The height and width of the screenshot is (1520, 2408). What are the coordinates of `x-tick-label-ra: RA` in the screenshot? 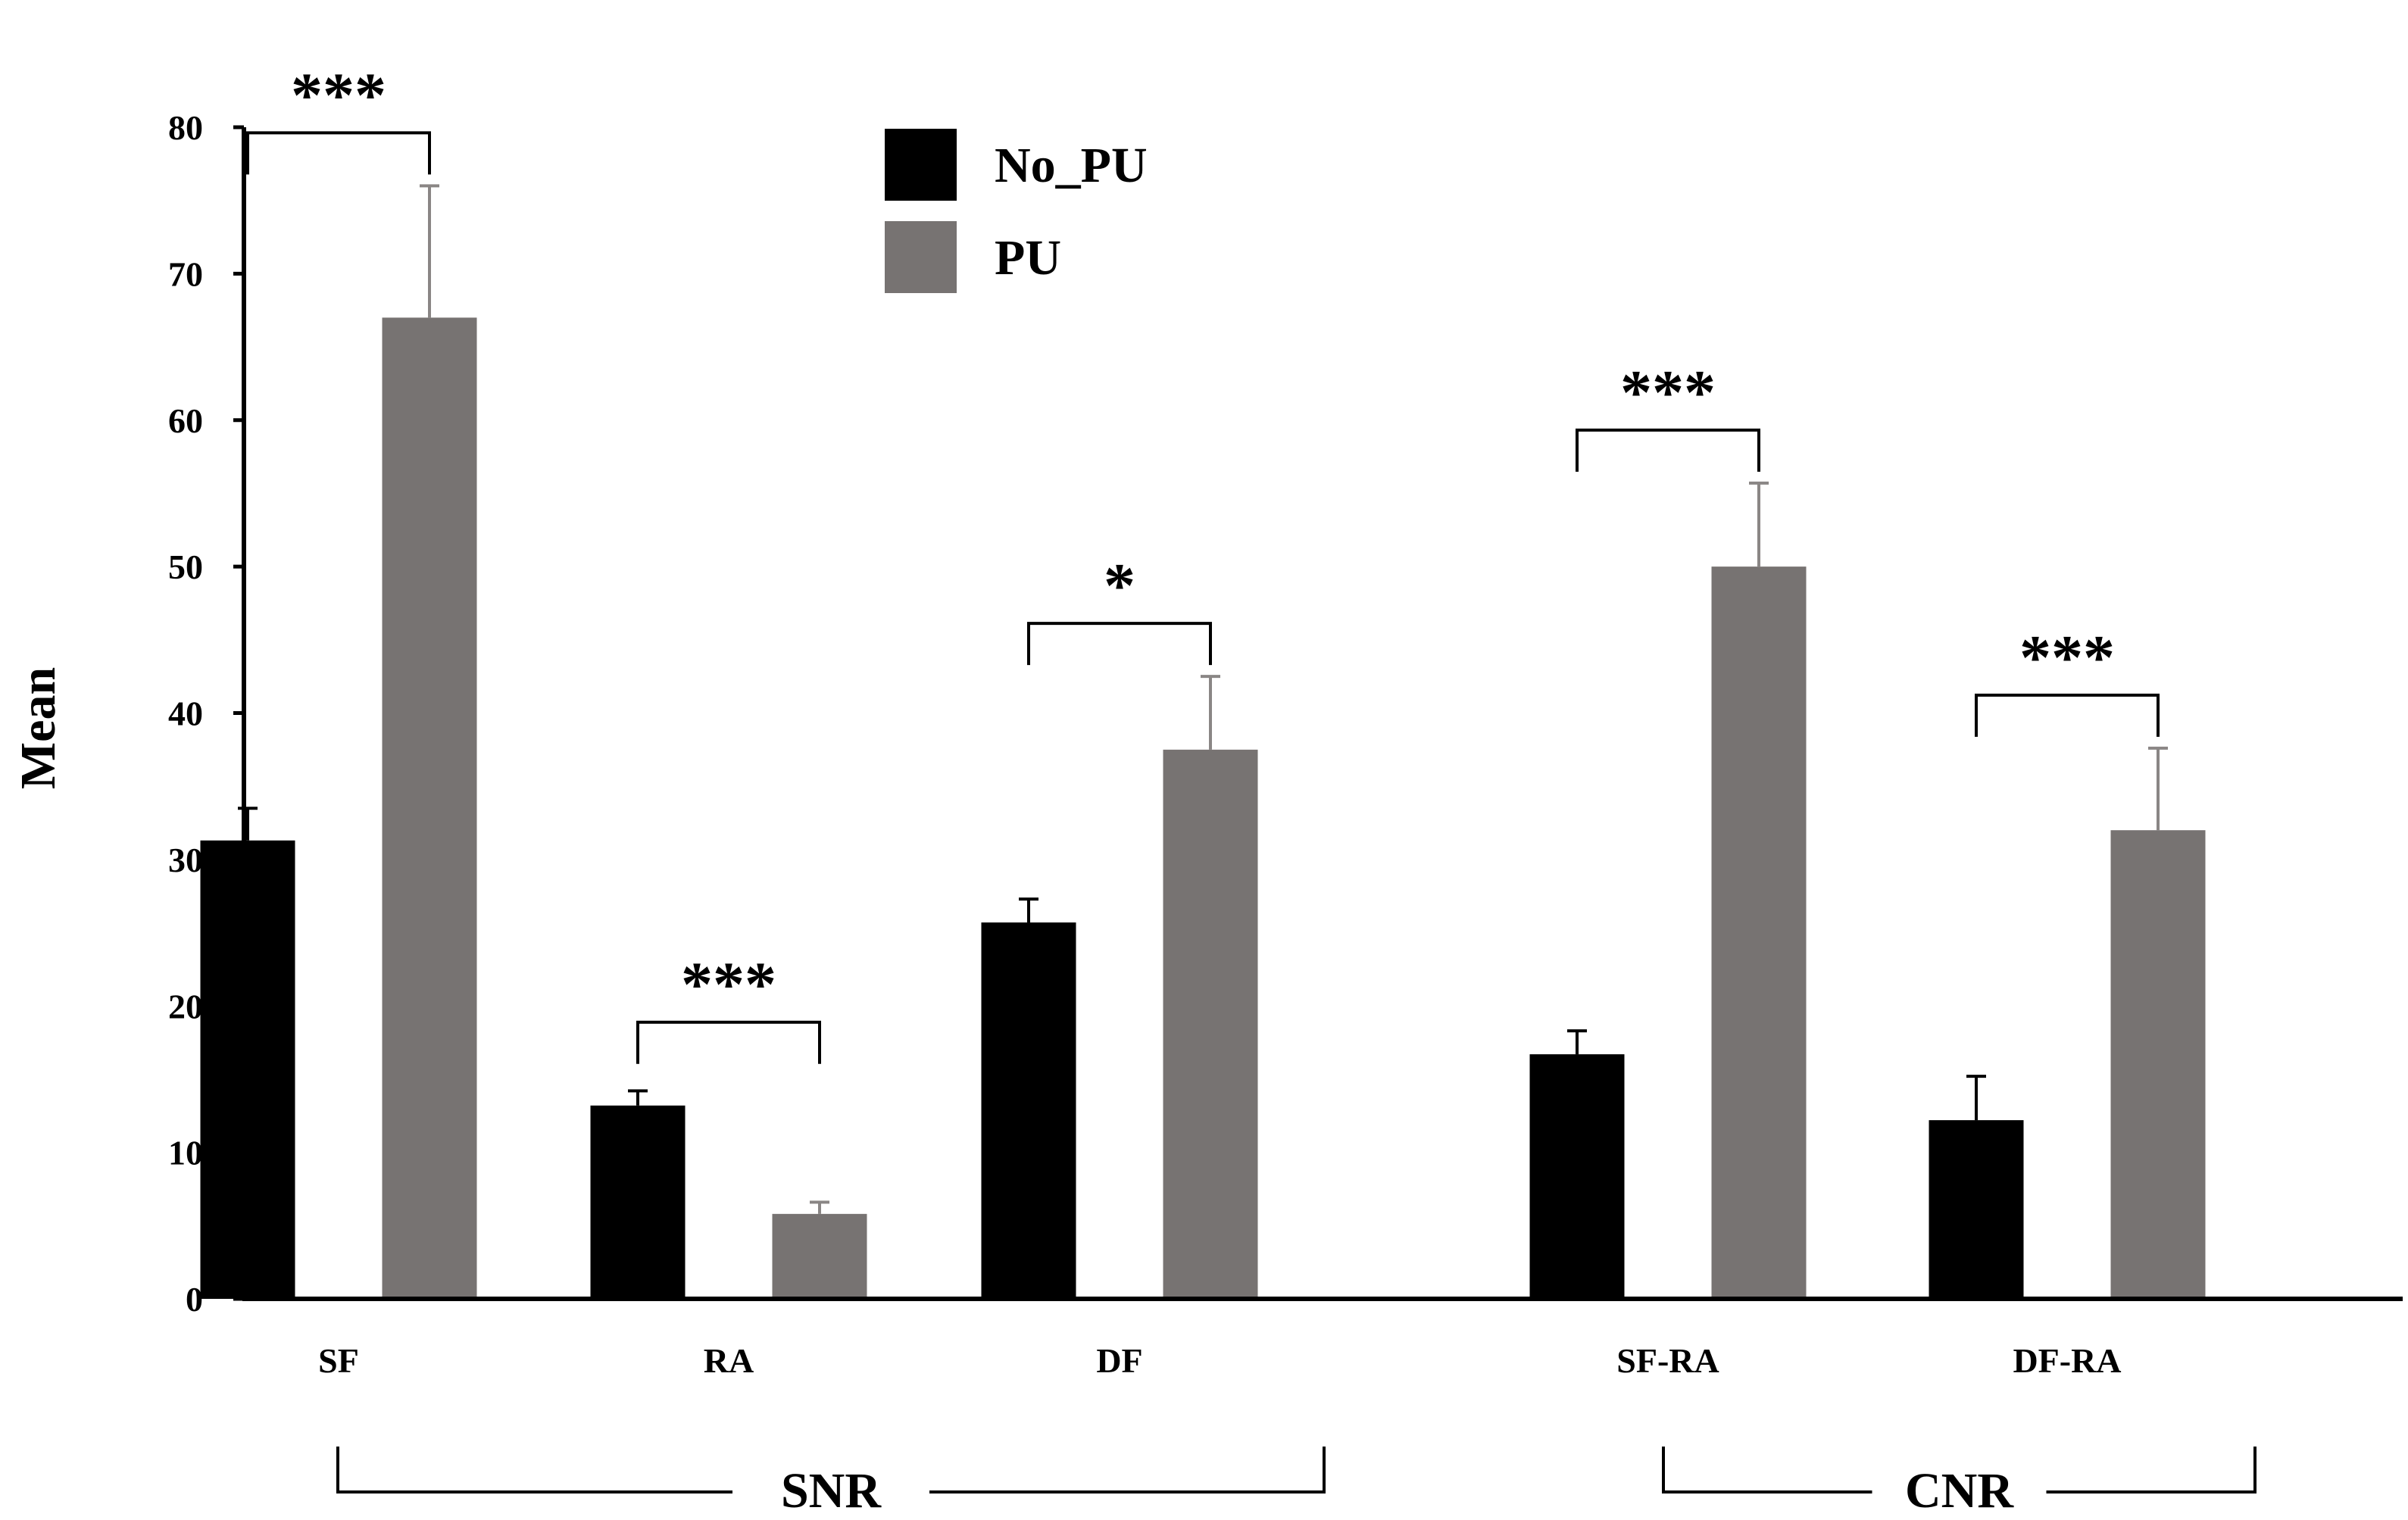 It's located at (729, 1360).